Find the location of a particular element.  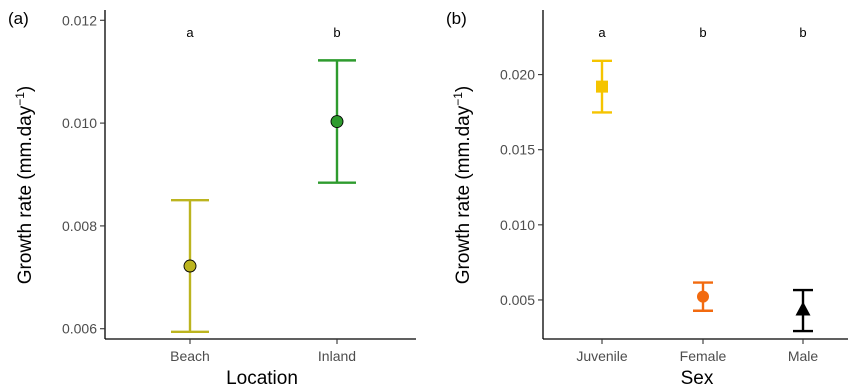

panel-b-x-tick-label: Juvenile is located at coordinates (602, 356).